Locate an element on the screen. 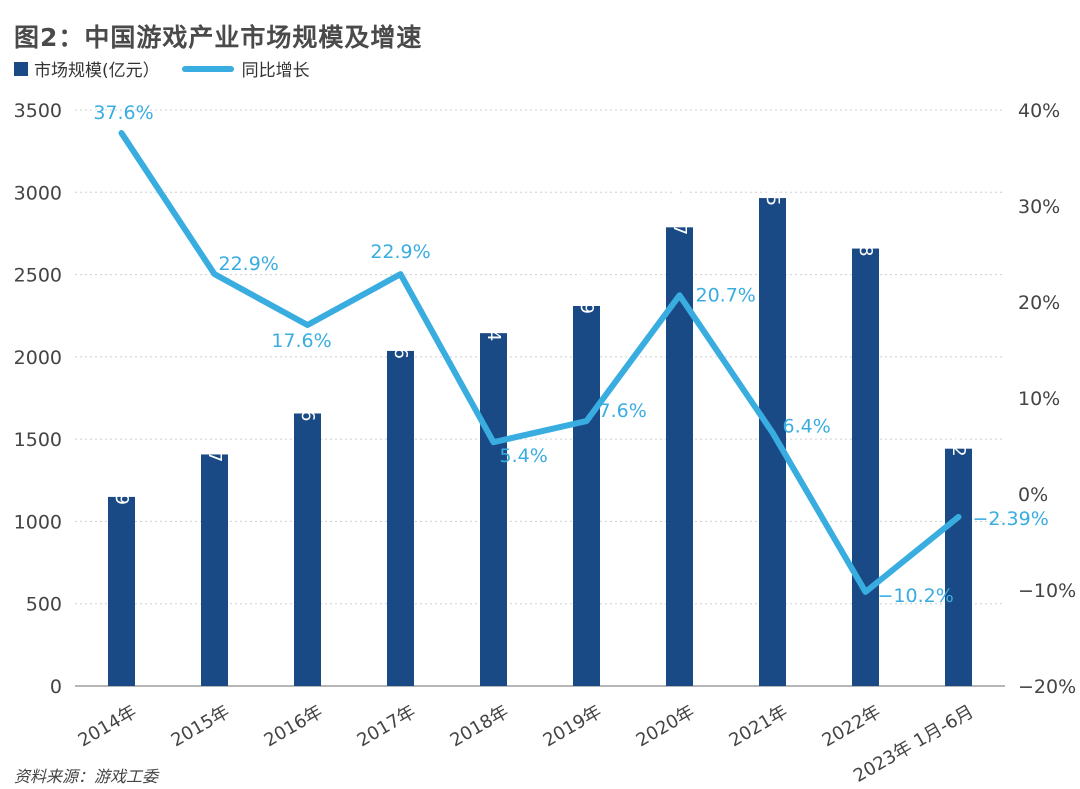 The width and height of the screenshot is (1080, 789). bar-value-label: 2309 is located at coordinates (586, 291).